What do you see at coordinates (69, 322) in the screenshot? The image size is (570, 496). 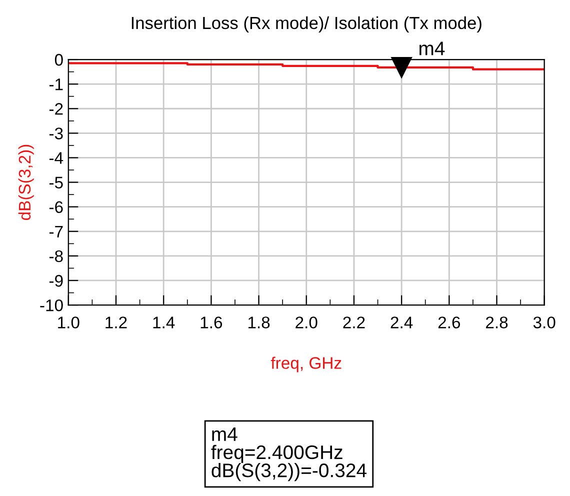 I see `x-tick-label: 1.0` at bounding box center [69, 322].